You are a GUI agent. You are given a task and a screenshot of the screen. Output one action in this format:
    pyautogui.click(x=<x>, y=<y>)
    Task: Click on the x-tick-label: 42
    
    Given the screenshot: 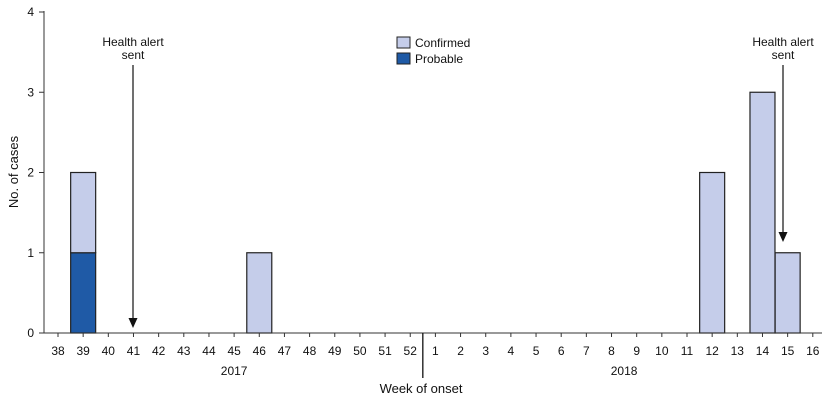 What is the action you would take?
    pyautogui.click(x=159, y=351)
    